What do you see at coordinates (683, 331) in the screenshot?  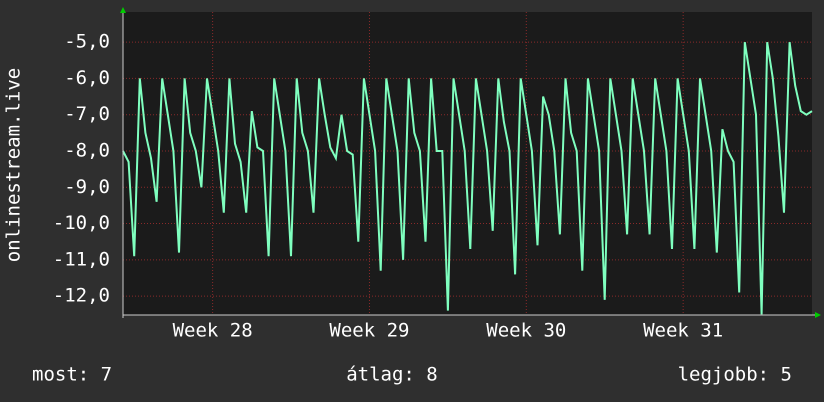 I see `x-tick-label: Week 31` at bounding box center [683, 331].